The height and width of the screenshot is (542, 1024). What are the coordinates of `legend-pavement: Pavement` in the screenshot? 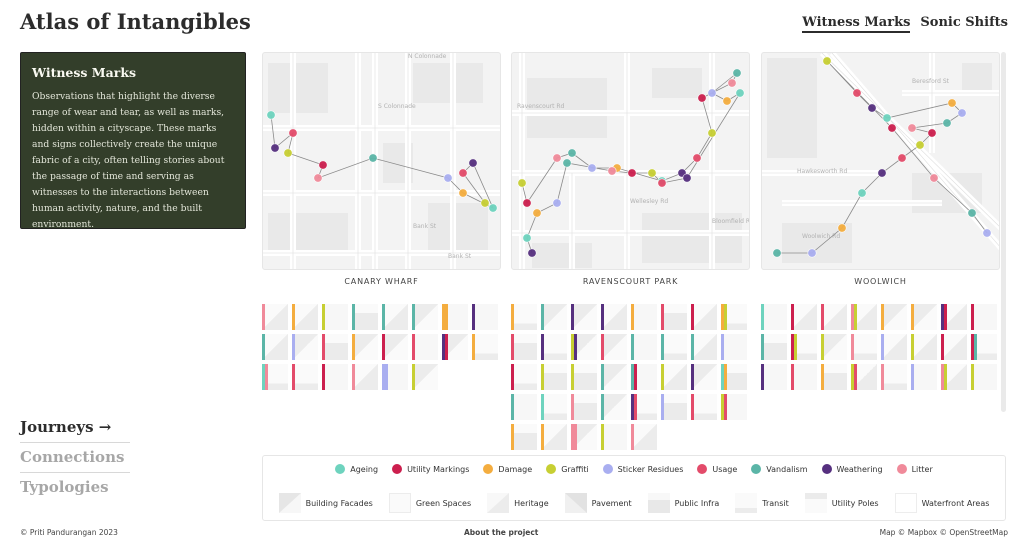 It's located at (598, 503).